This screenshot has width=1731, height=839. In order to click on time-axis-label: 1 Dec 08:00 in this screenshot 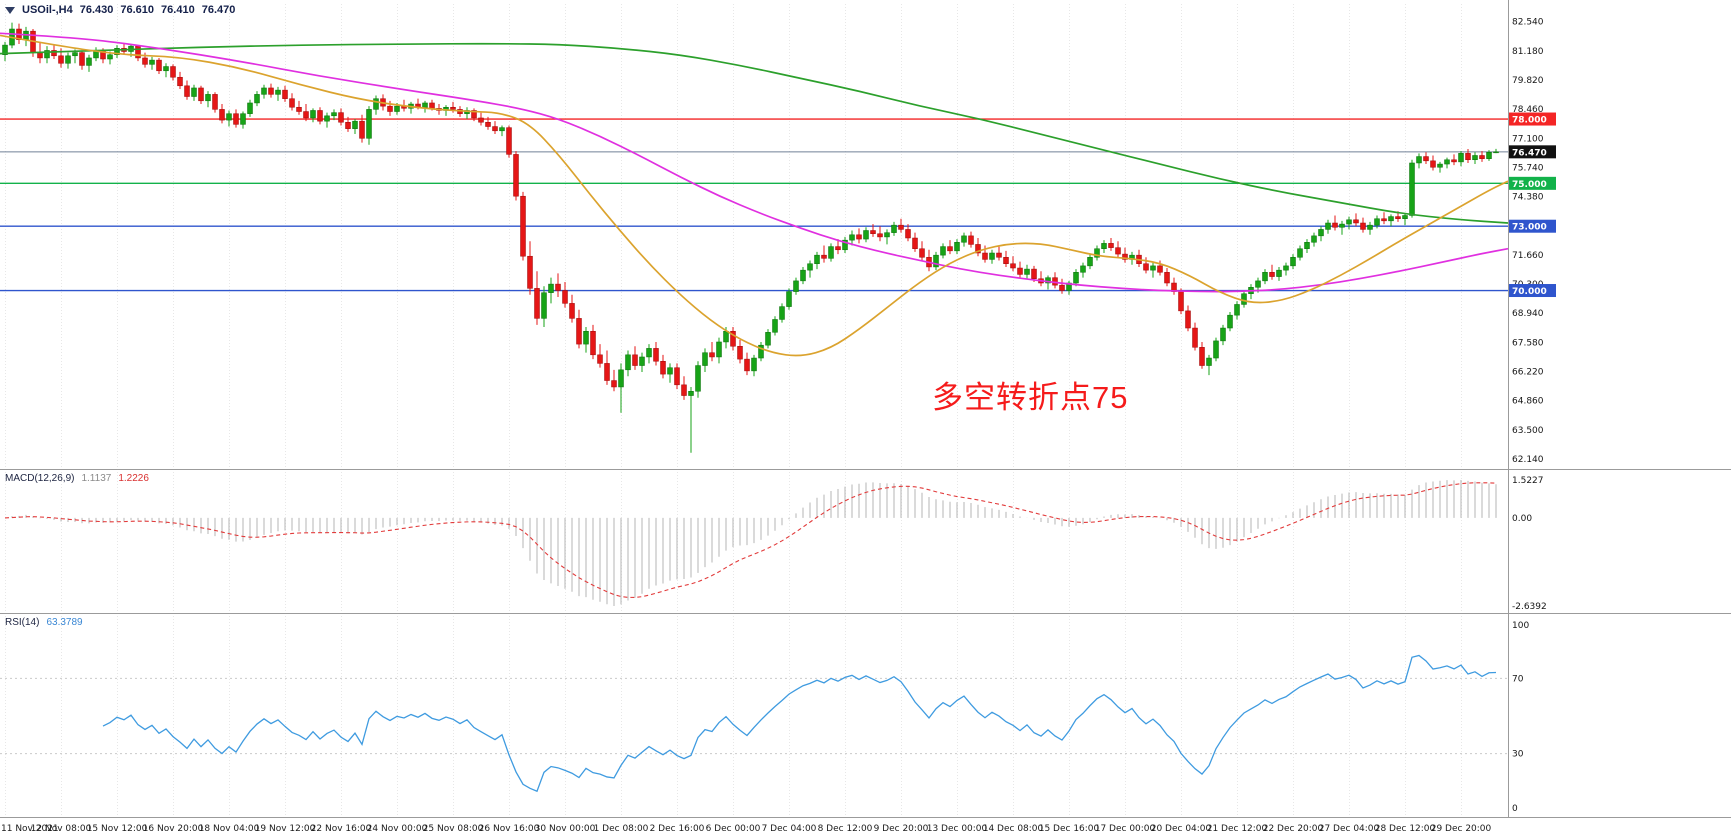, I will do `click(621, 829)`.